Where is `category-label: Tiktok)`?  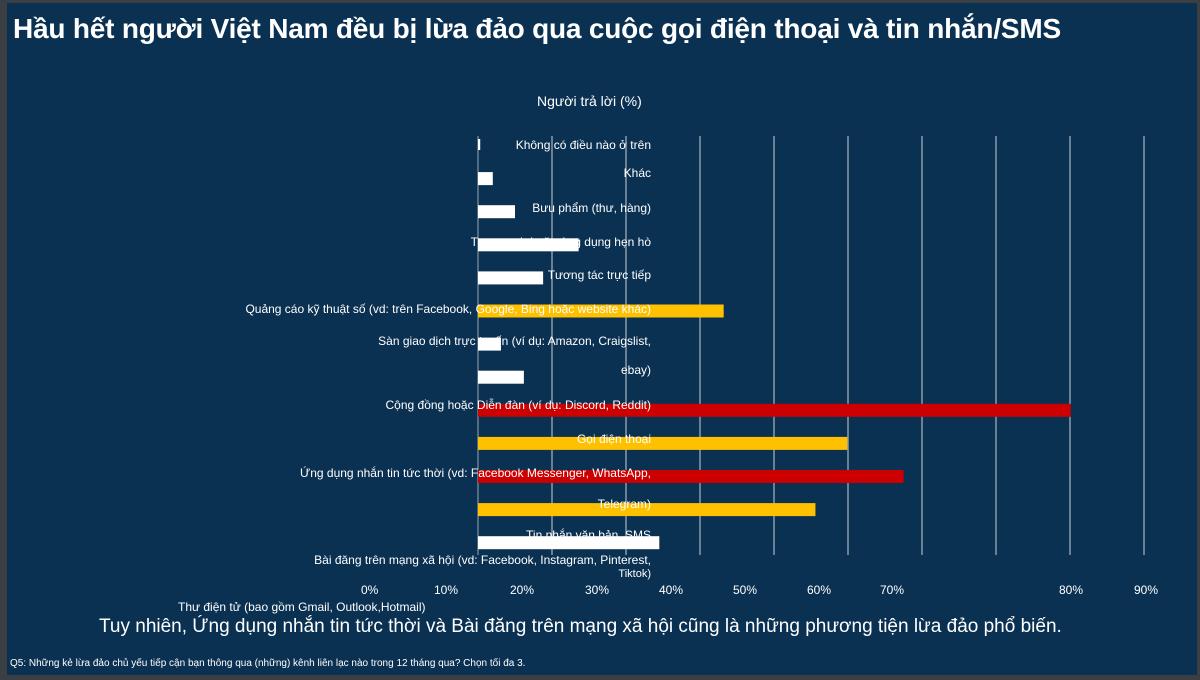 category-label: Tiktok) is located at coordinates (634, 574).